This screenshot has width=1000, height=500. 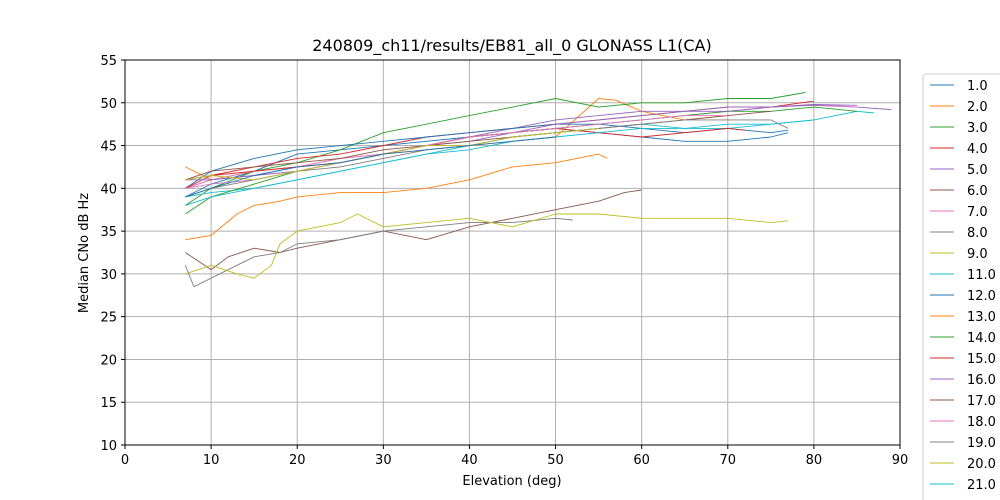 I want to click on y-tick-label: 15, so click(x=108, y=403).